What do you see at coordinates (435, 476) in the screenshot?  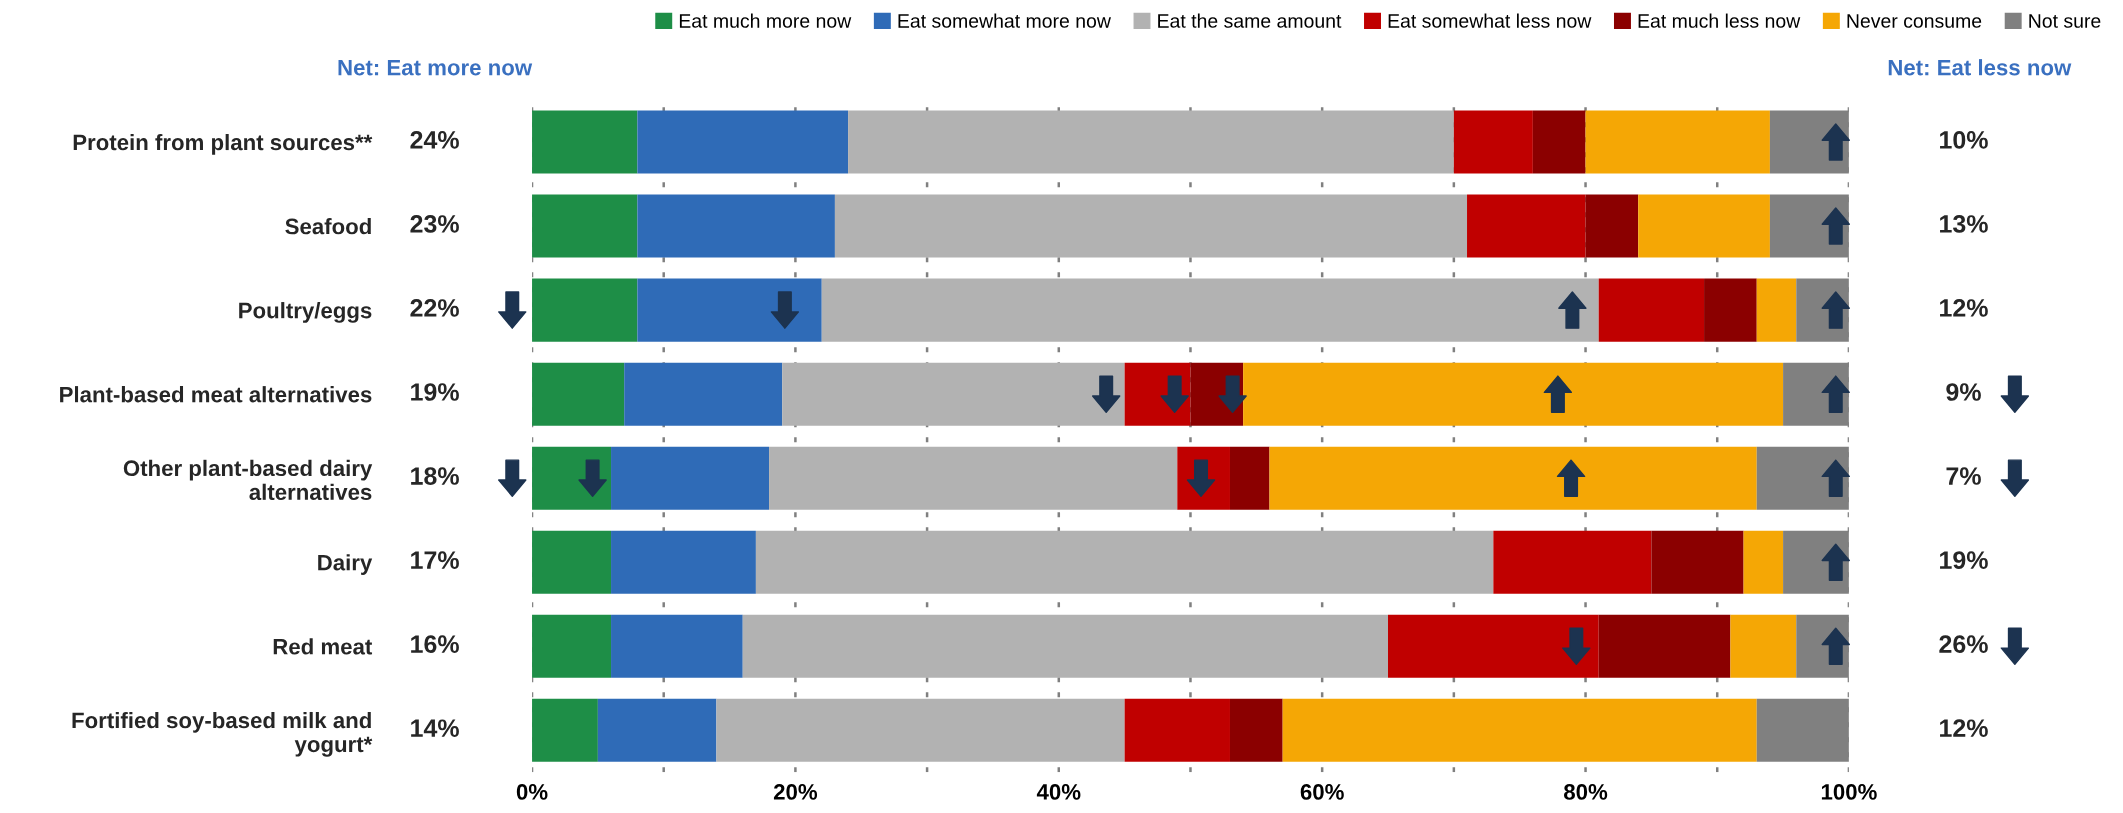 I see `text: 18%` at bounding box center [435, 476].